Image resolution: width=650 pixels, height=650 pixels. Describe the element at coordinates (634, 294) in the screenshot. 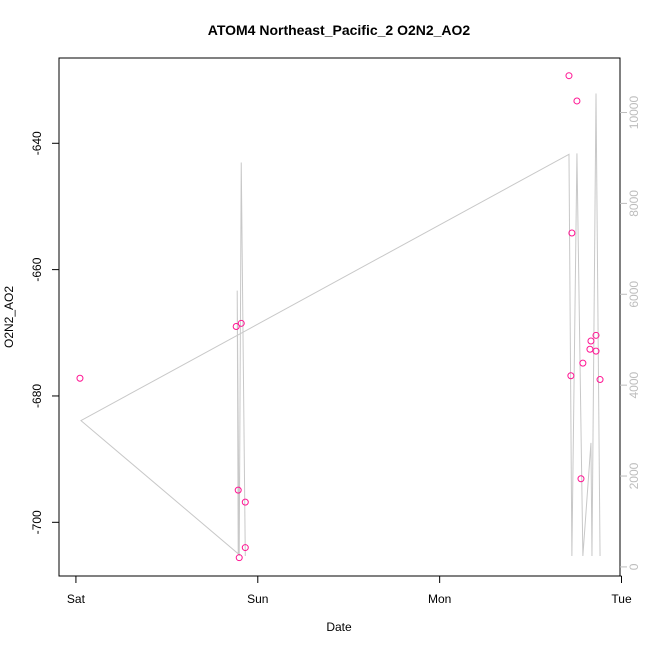

I see `y2-tick-label: 6000` at that location.